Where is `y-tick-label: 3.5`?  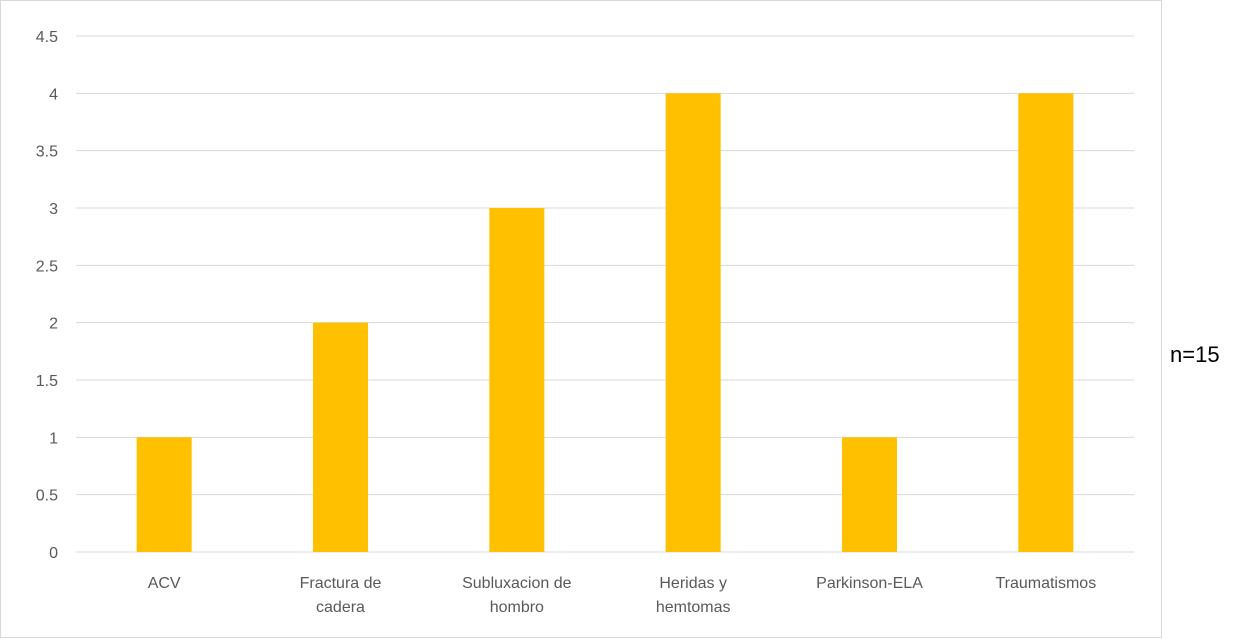 y-tick-label: 3.5 is located at coordinates (47, 152).